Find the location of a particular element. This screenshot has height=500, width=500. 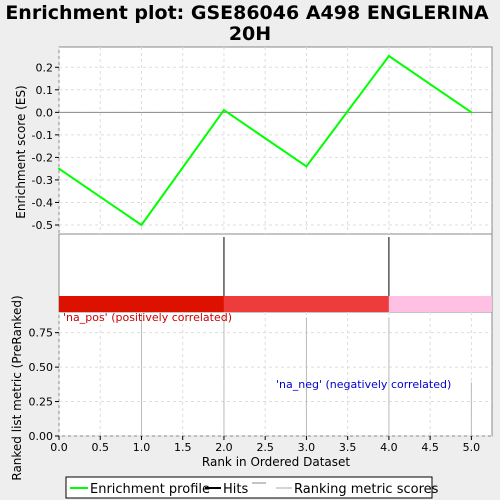

rank-y-tick-label: 0.00 is located at coordinates (41, 436).